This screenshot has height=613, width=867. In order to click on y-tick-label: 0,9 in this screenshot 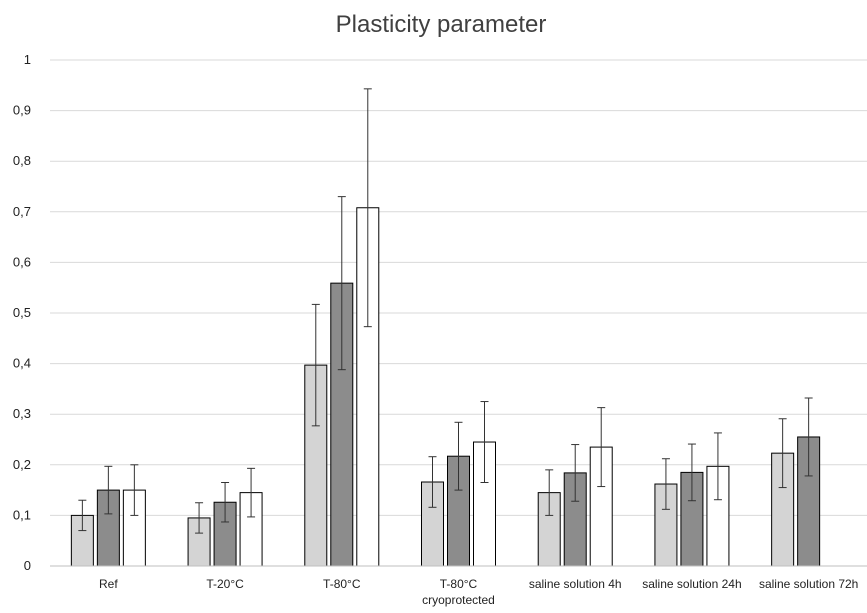, I will do `click(22, 110)`.